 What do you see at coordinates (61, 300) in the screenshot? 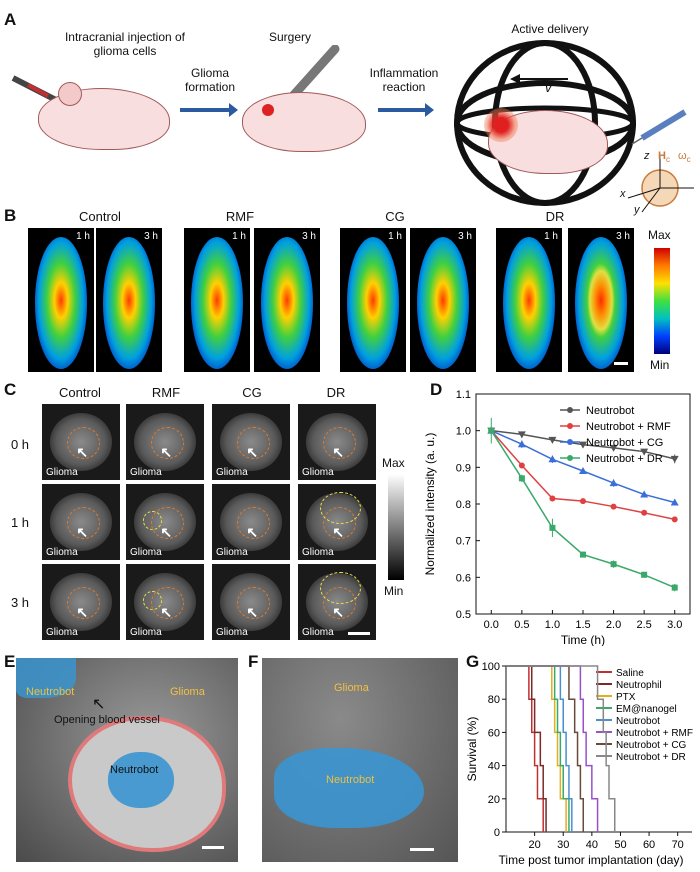
I see `b-image-control-1h: 1 h` at bounding box center [61, 300].